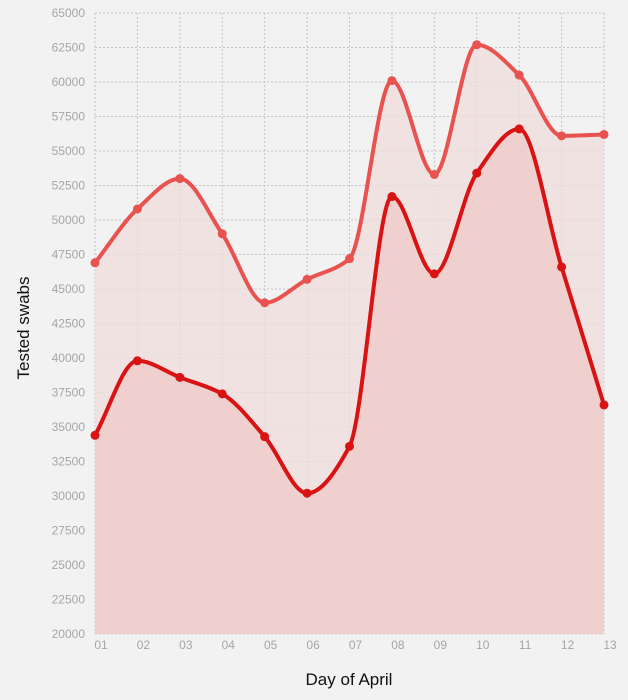  What do you see at coordinates (69, 151) in the screenshot?
I see `y-tick-label: 55000` at bounding box center [69, 151].